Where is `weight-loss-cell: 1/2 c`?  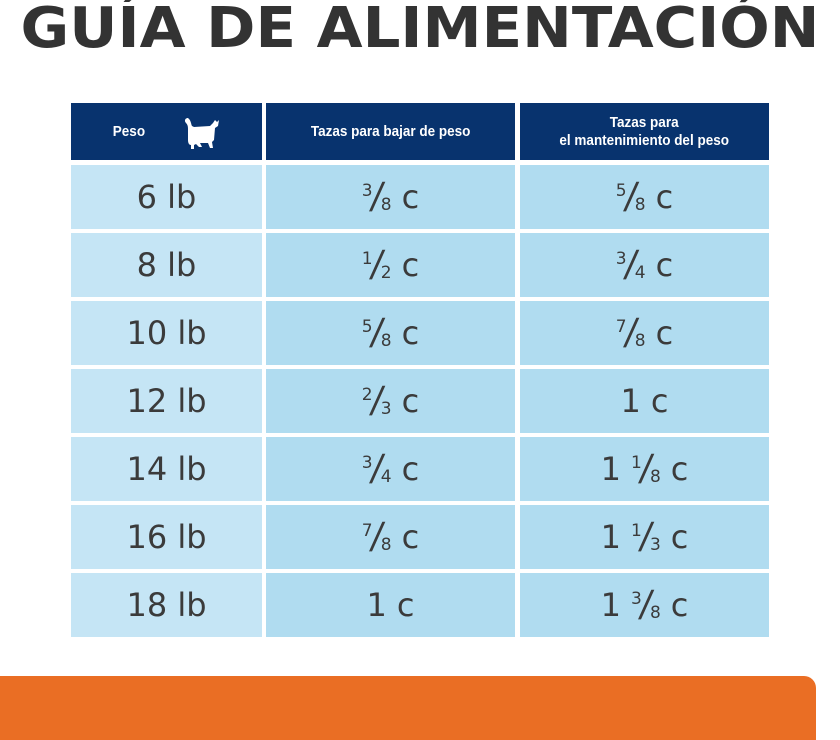
weight-loss-cell: 1/2 c is located at coordinates (390, 265).